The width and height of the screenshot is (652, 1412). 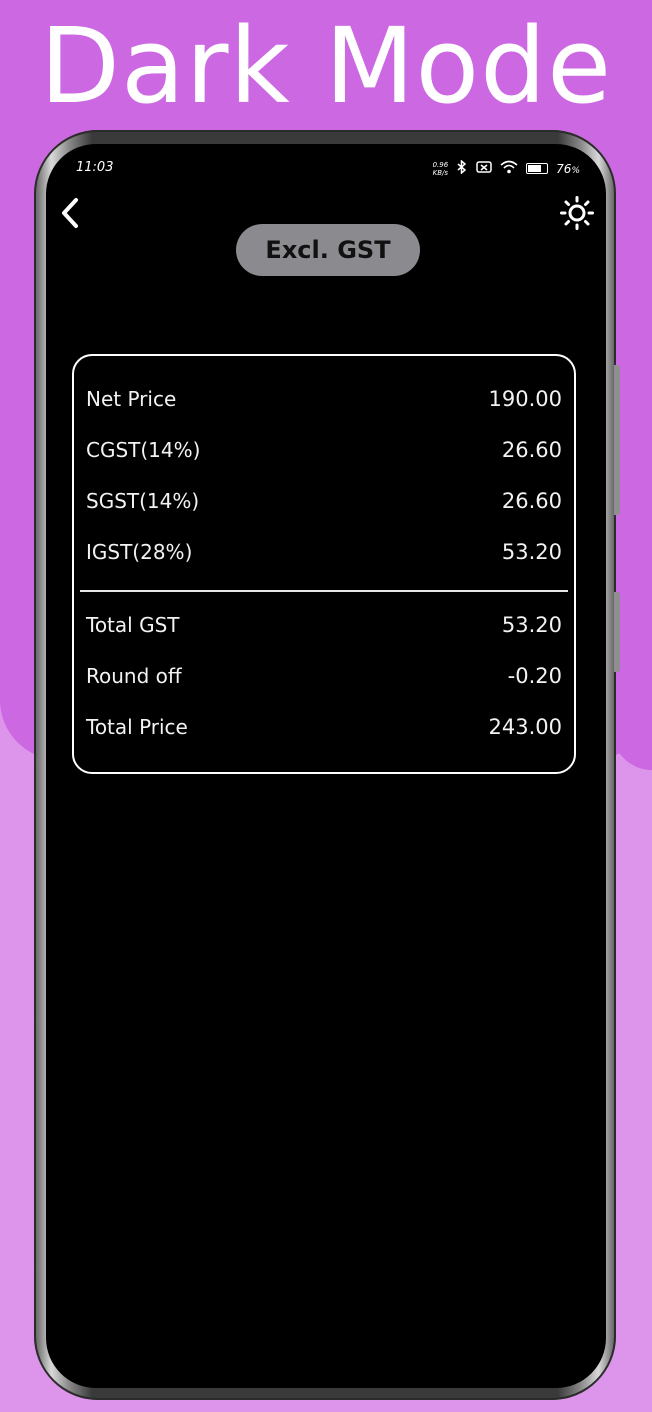 I want to click on row-total-price: Total Price 243.00, so click(x=324, y=727).